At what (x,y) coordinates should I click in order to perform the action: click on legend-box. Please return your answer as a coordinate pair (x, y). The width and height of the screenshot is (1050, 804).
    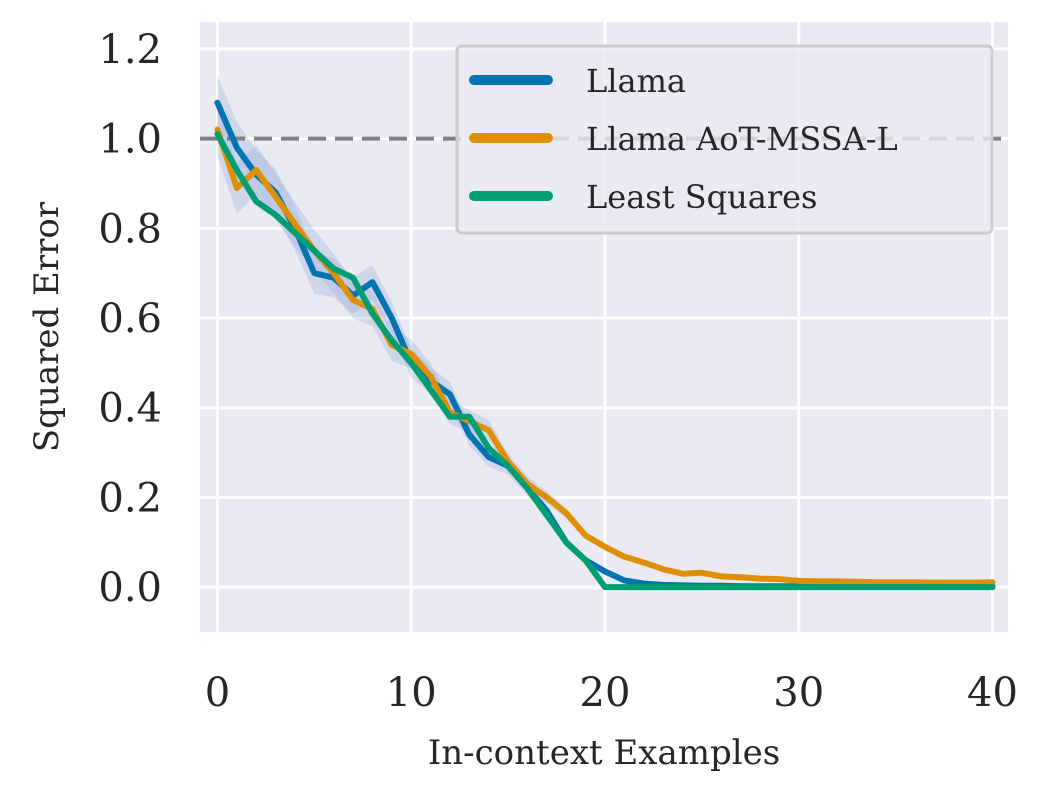
    Looking at the image, I should click on (724, 139).